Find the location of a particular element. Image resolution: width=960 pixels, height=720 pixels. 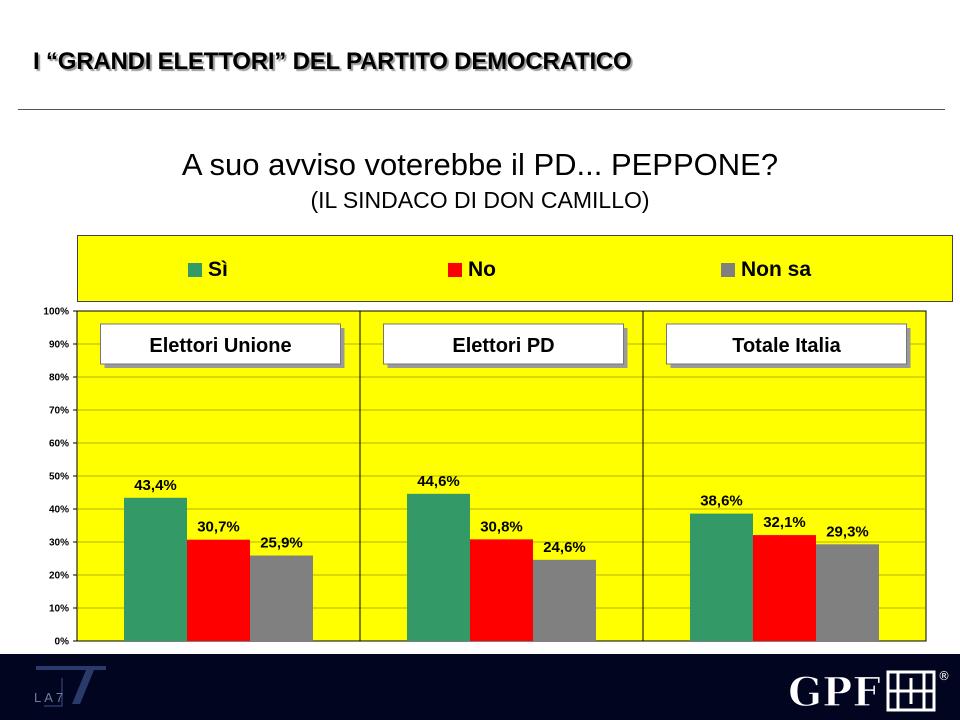

y-tick-label: 30% is located at coordinates (59, 543).